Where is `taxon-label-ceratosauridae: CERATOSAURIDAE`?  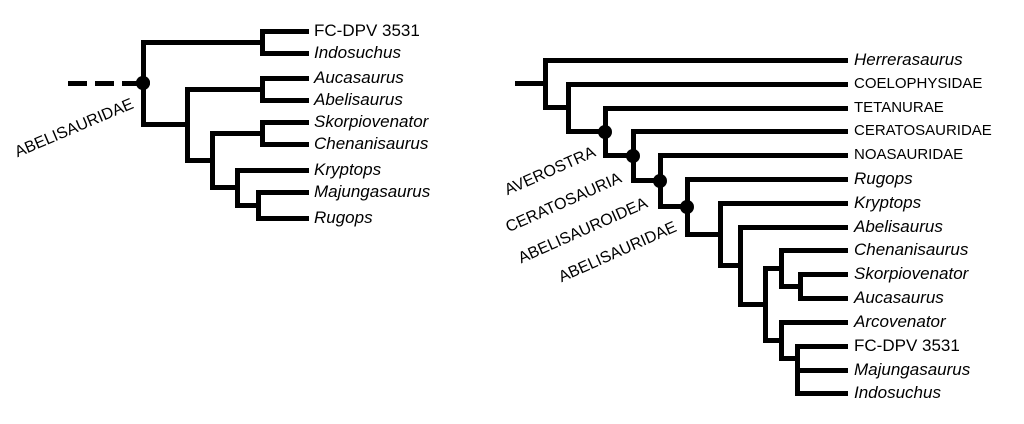
taxon-label-ceratosauridae: CERATOSAURIDAE is located at coordinates (923, 130).